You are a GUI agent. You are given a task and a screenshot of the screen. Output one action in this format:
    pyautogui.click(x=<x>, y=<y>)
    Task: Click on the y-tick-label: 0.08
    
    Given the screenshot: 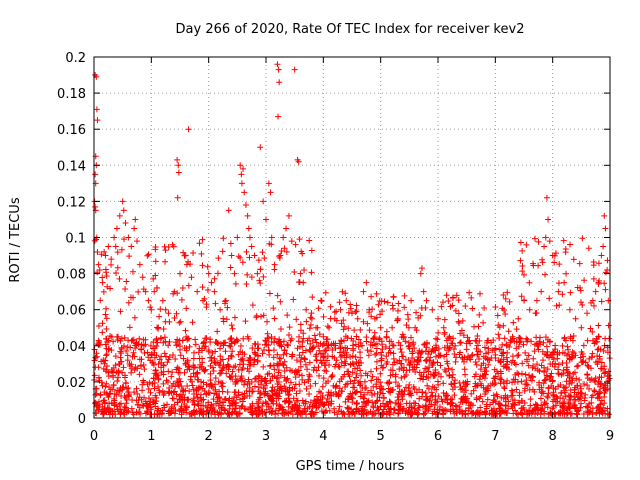 What is the action you would take?
    pyautogui.click(x=71, y=275)
    